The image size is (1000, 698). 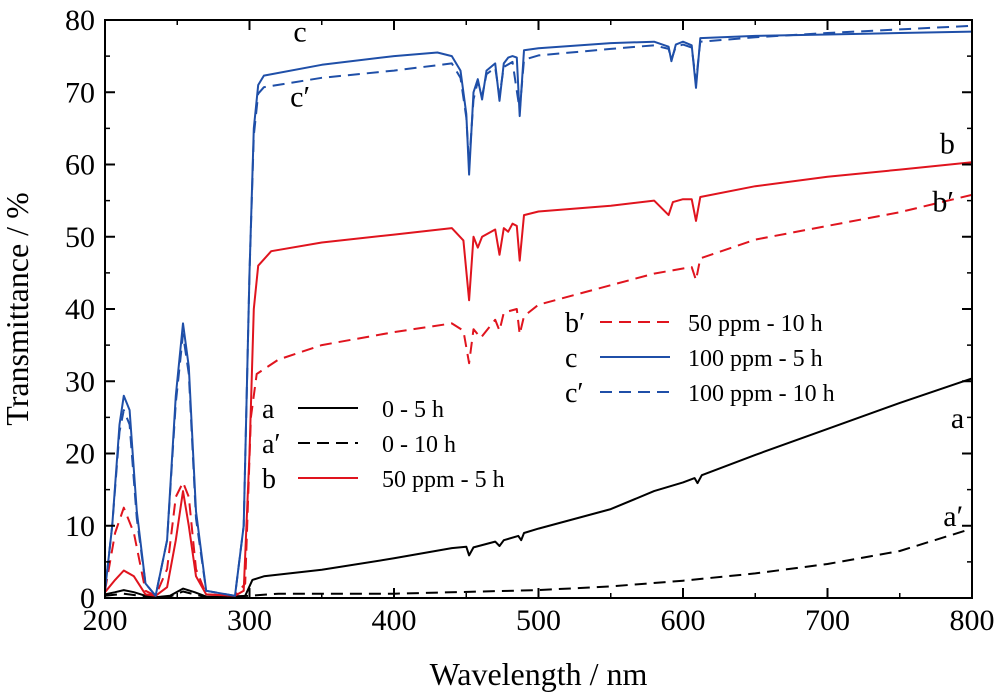 What do you see at coordinates (249, 620) in the screenshot?
I see `x-tick-label: 300` at bounding box center [249, 620].